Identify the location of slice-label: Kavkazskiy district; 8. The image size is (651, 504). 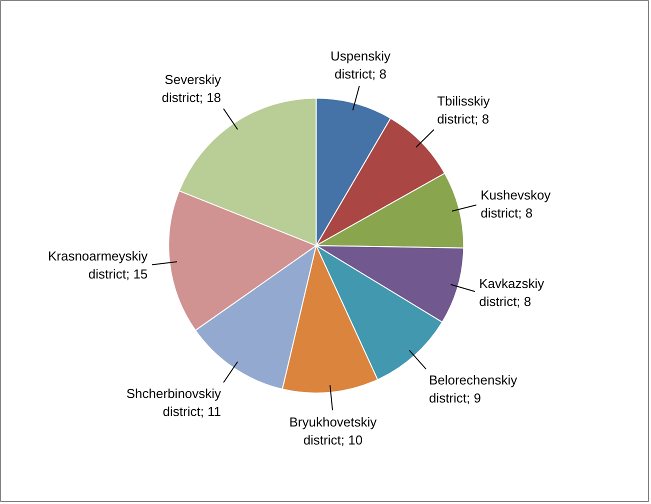
(512, 293).